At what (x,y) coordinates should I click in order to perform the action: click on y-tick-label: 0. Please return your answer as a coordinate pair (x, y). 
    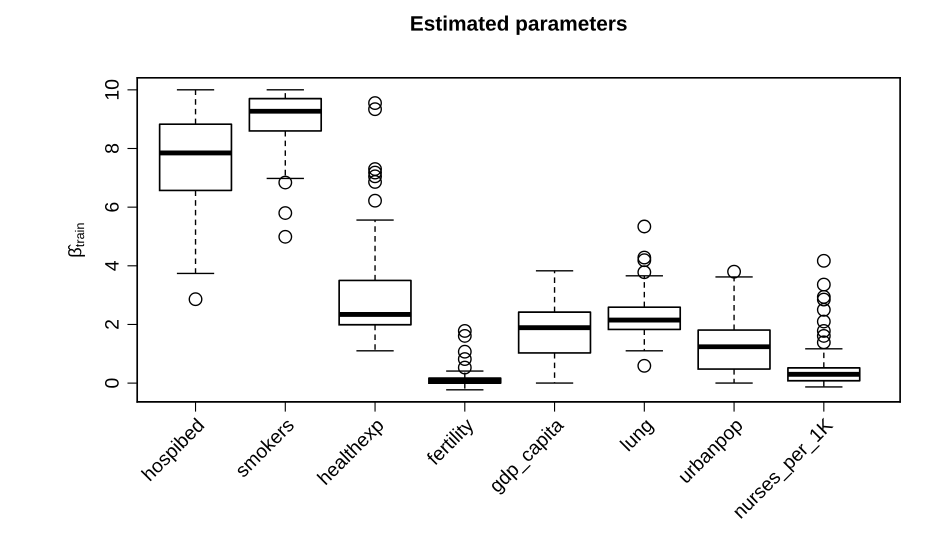
    Looking at the image, I should click on (112, 383).